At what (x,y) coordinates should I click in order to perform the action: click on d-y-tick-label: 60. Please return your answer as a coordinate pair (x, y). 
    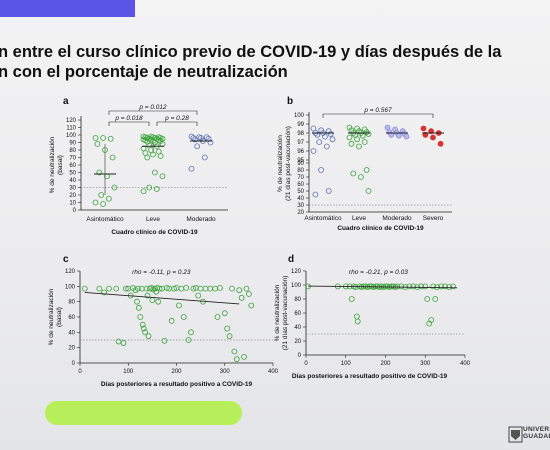
    Looking at the image, I should click on (297, 314).